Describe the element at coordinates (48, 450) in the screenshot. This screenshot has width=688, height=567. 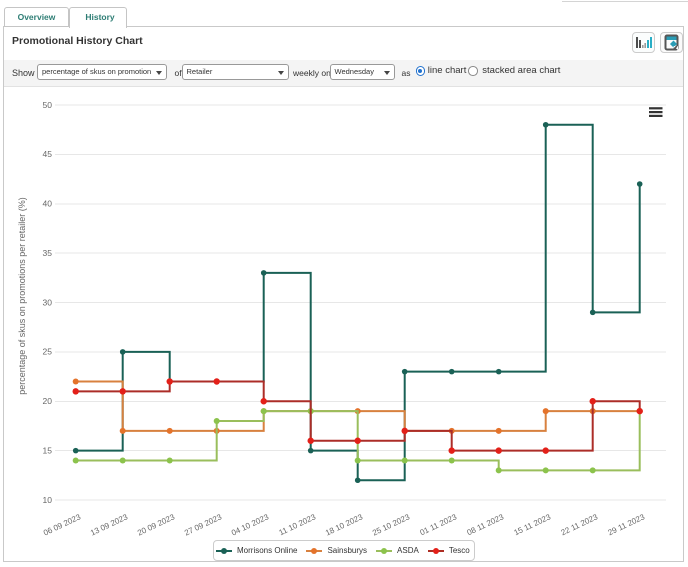
I see `svg-text: 15` at that location.